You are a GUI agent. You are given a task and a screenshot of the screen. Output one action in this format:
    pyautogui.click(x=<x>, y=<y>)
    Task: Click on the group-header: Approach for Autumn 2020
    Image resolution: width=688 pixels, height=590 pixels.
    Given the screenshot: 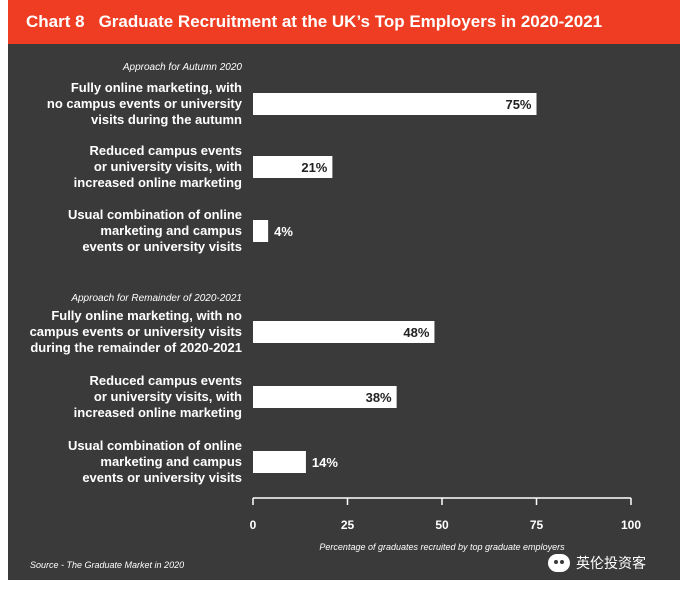 What is the action you would take?
    pyautogui.click(x=182, y=67)
    